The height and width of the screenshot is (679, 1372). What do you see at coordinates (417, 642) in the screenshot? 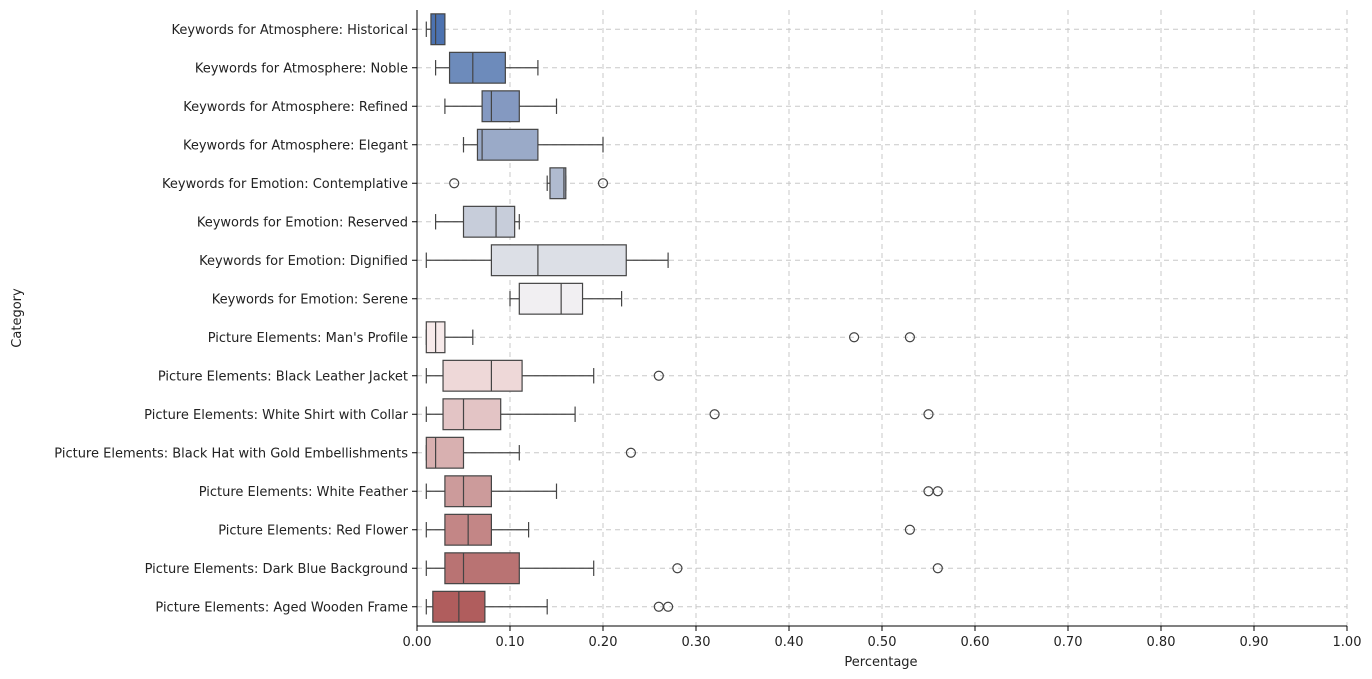
I see `x-tick-label: 0.00` at bounding box center [417, 642].